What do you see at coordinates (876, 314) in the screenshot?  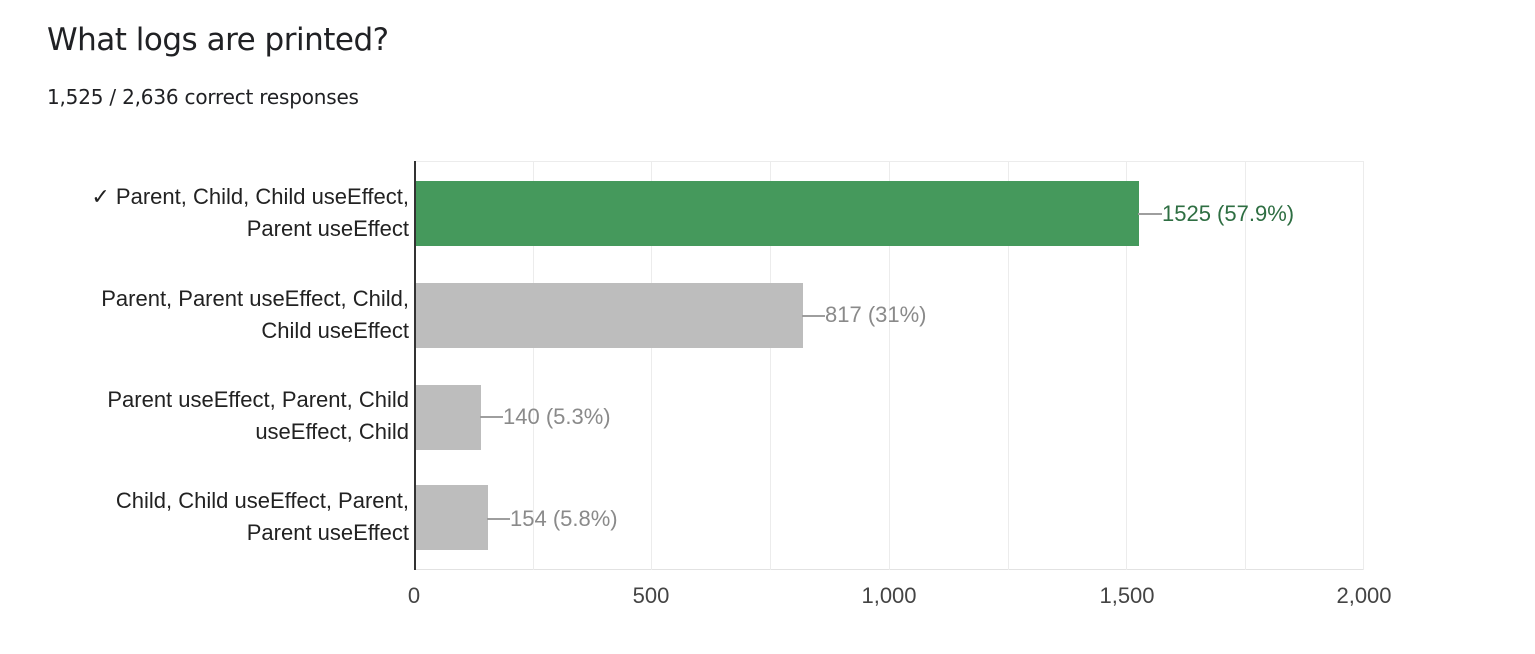 I see `bar-value-label: 817 (31%)` at bounding box center [876, 314].